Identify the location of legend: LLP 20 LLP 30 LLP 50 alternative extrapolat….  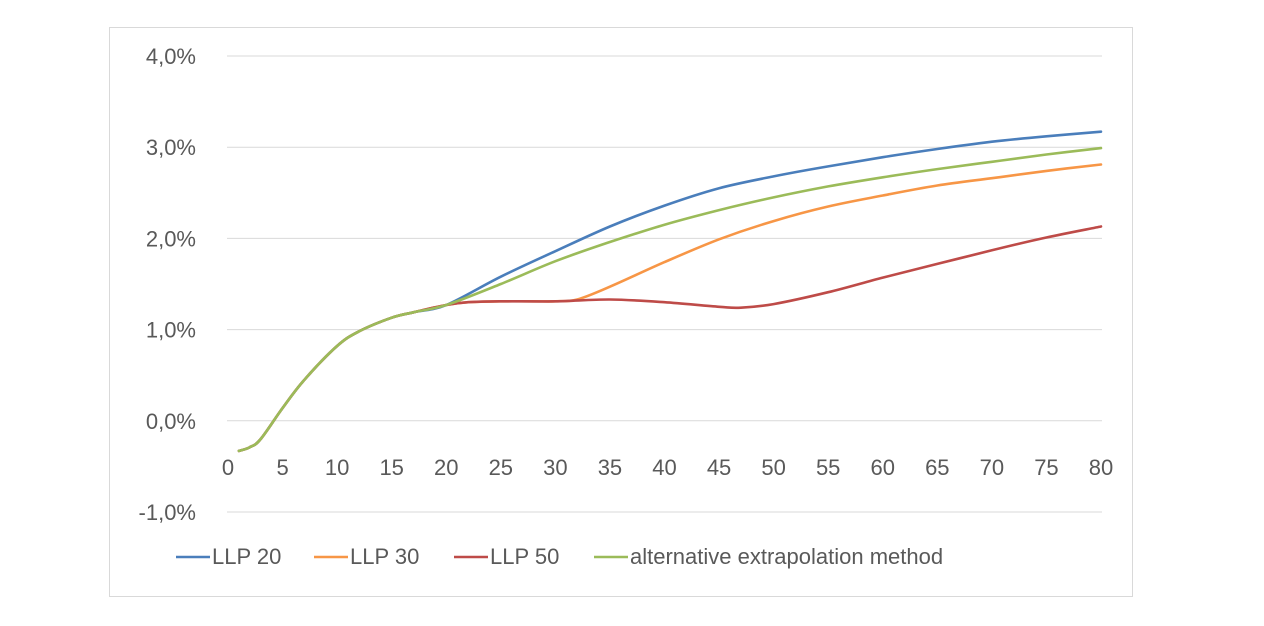
(559, 556).